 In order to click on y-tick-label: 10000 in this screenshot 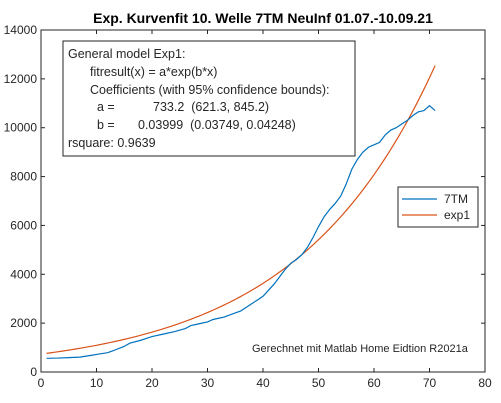, I will do `click(21, 128)`.